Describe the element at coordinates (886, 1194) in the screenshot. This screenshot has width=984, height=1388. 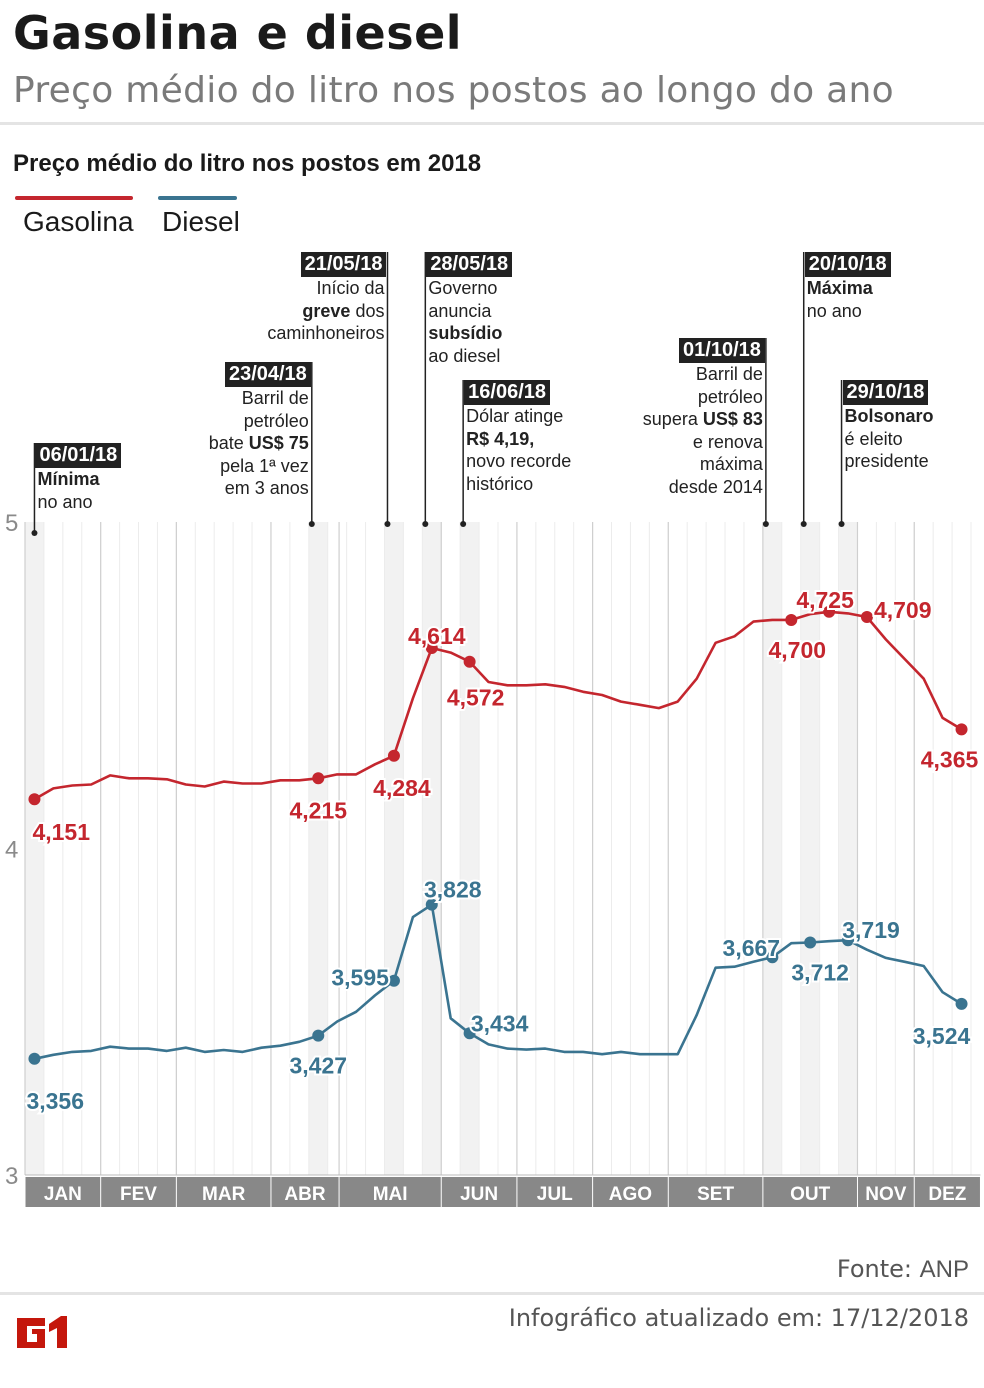
I see `month-label: NOV` at that location.